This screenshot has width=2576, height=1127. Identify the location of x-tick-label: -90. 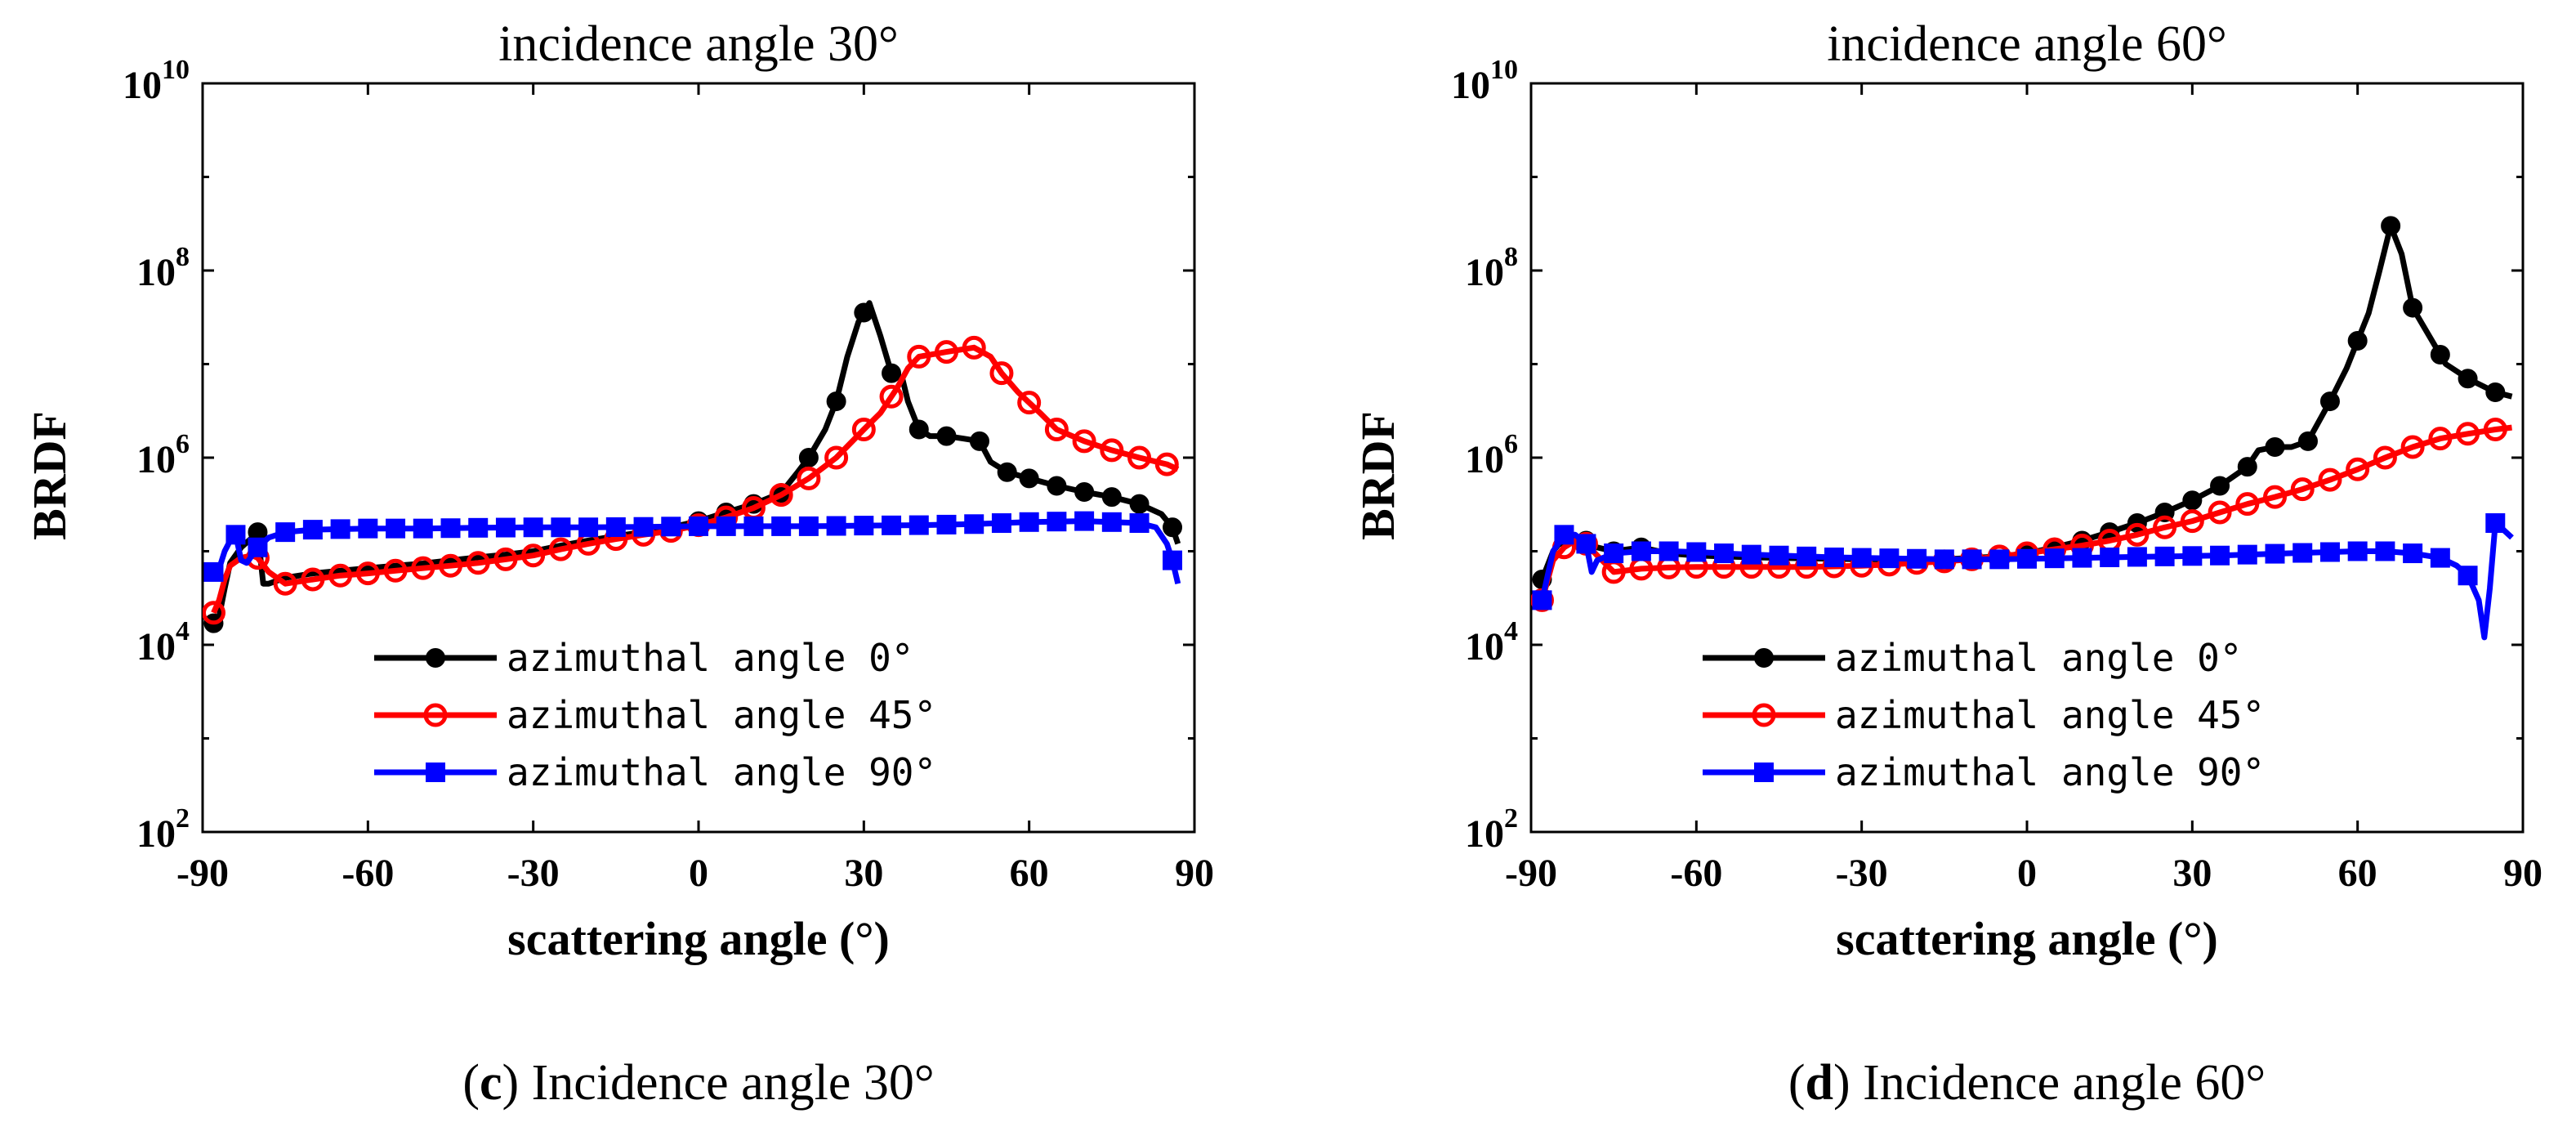
(1531, 873).